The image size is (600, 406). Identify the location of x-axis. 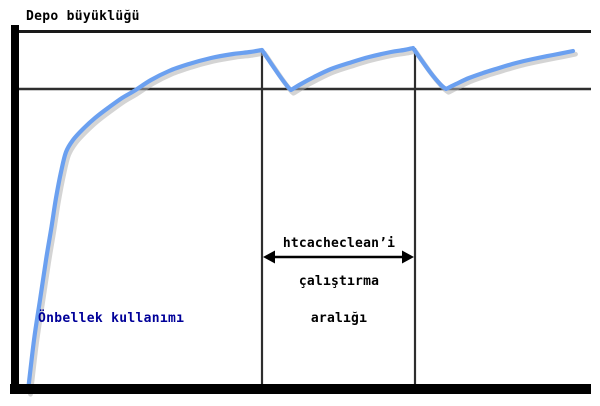
(300, 389).